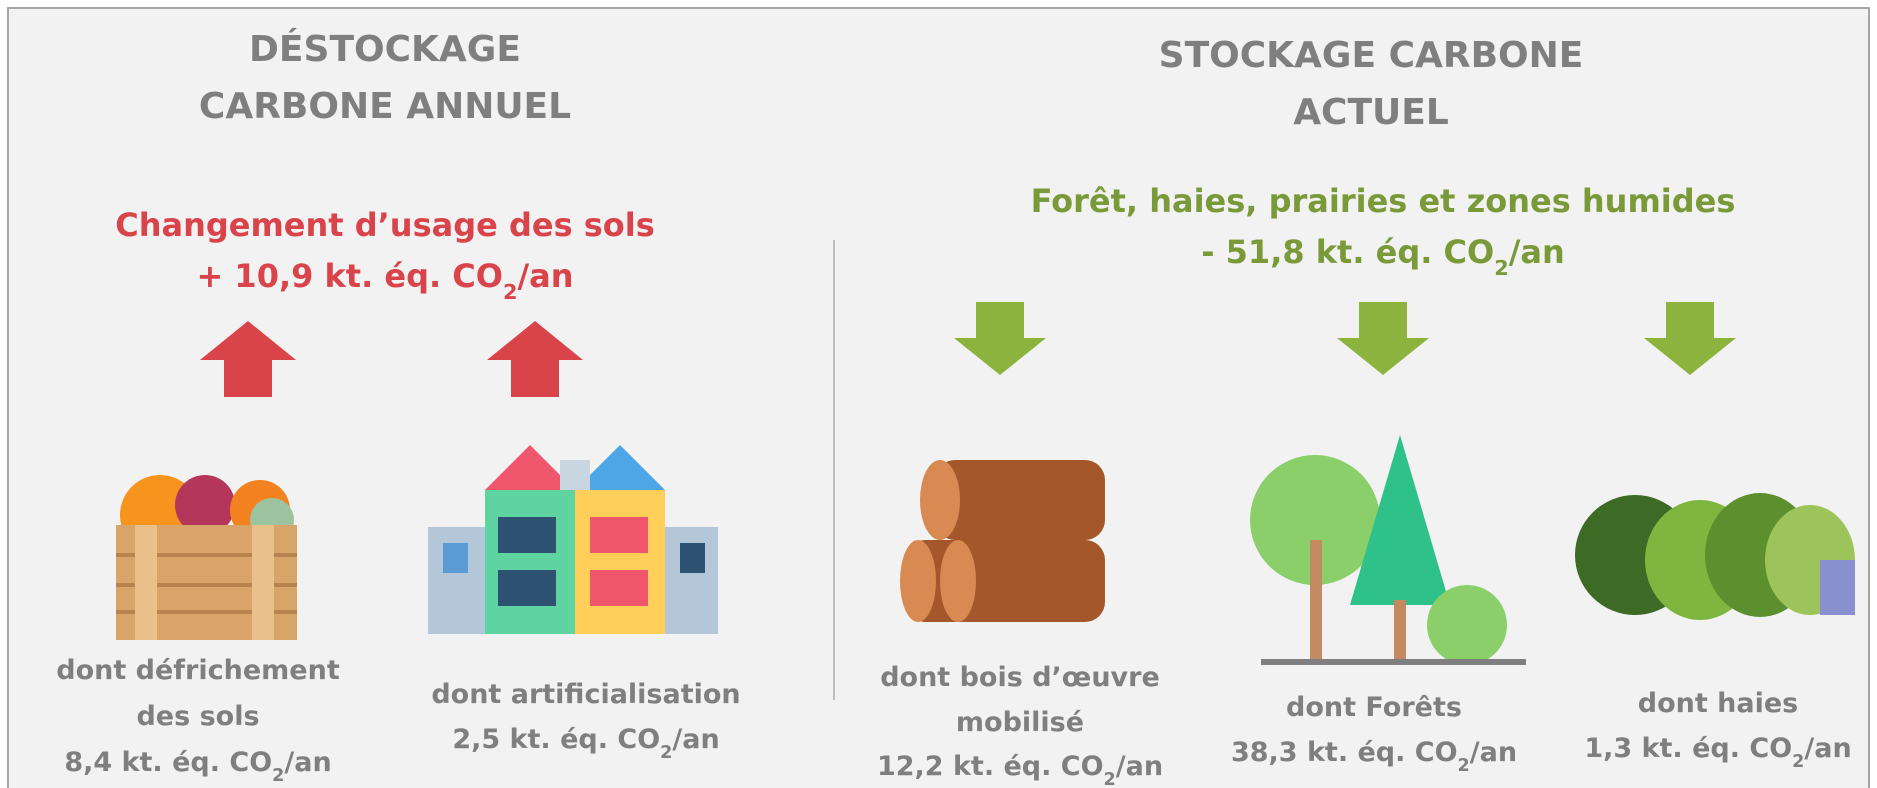 The height and width of the screenshot is (788, 1877). What do you see at coordinates (206, 557) in the screenshot?
I see `crate-icon` at bounding box center [206, 557].